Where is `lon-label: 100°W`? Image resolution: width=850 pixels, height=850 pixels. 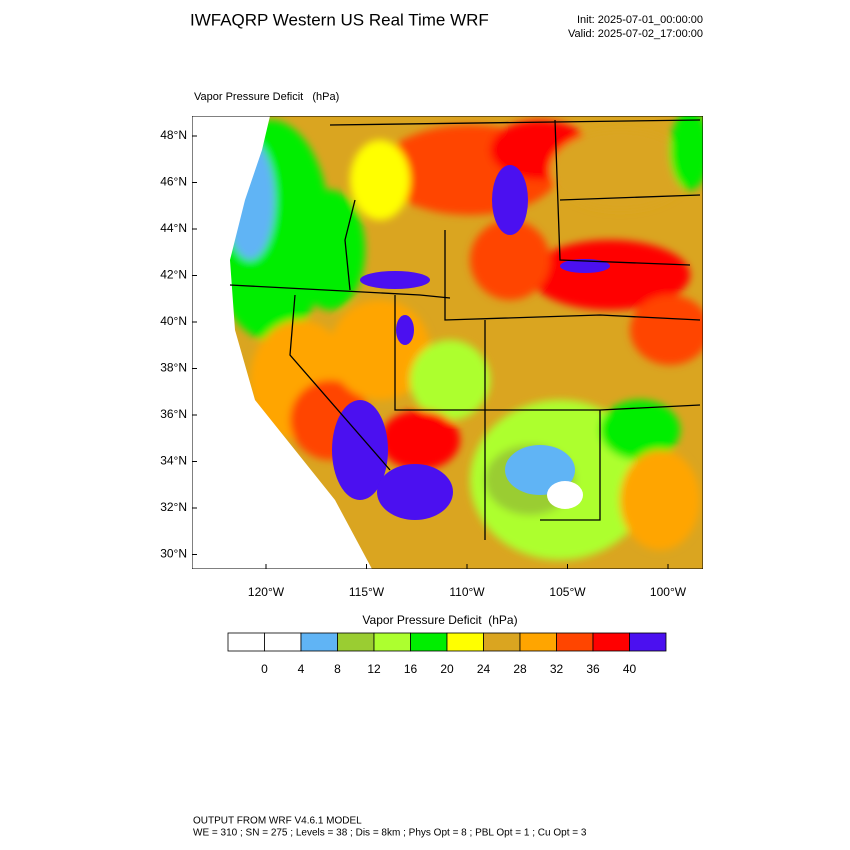
lon-label: 100°W is located at coordinates (668, 592).